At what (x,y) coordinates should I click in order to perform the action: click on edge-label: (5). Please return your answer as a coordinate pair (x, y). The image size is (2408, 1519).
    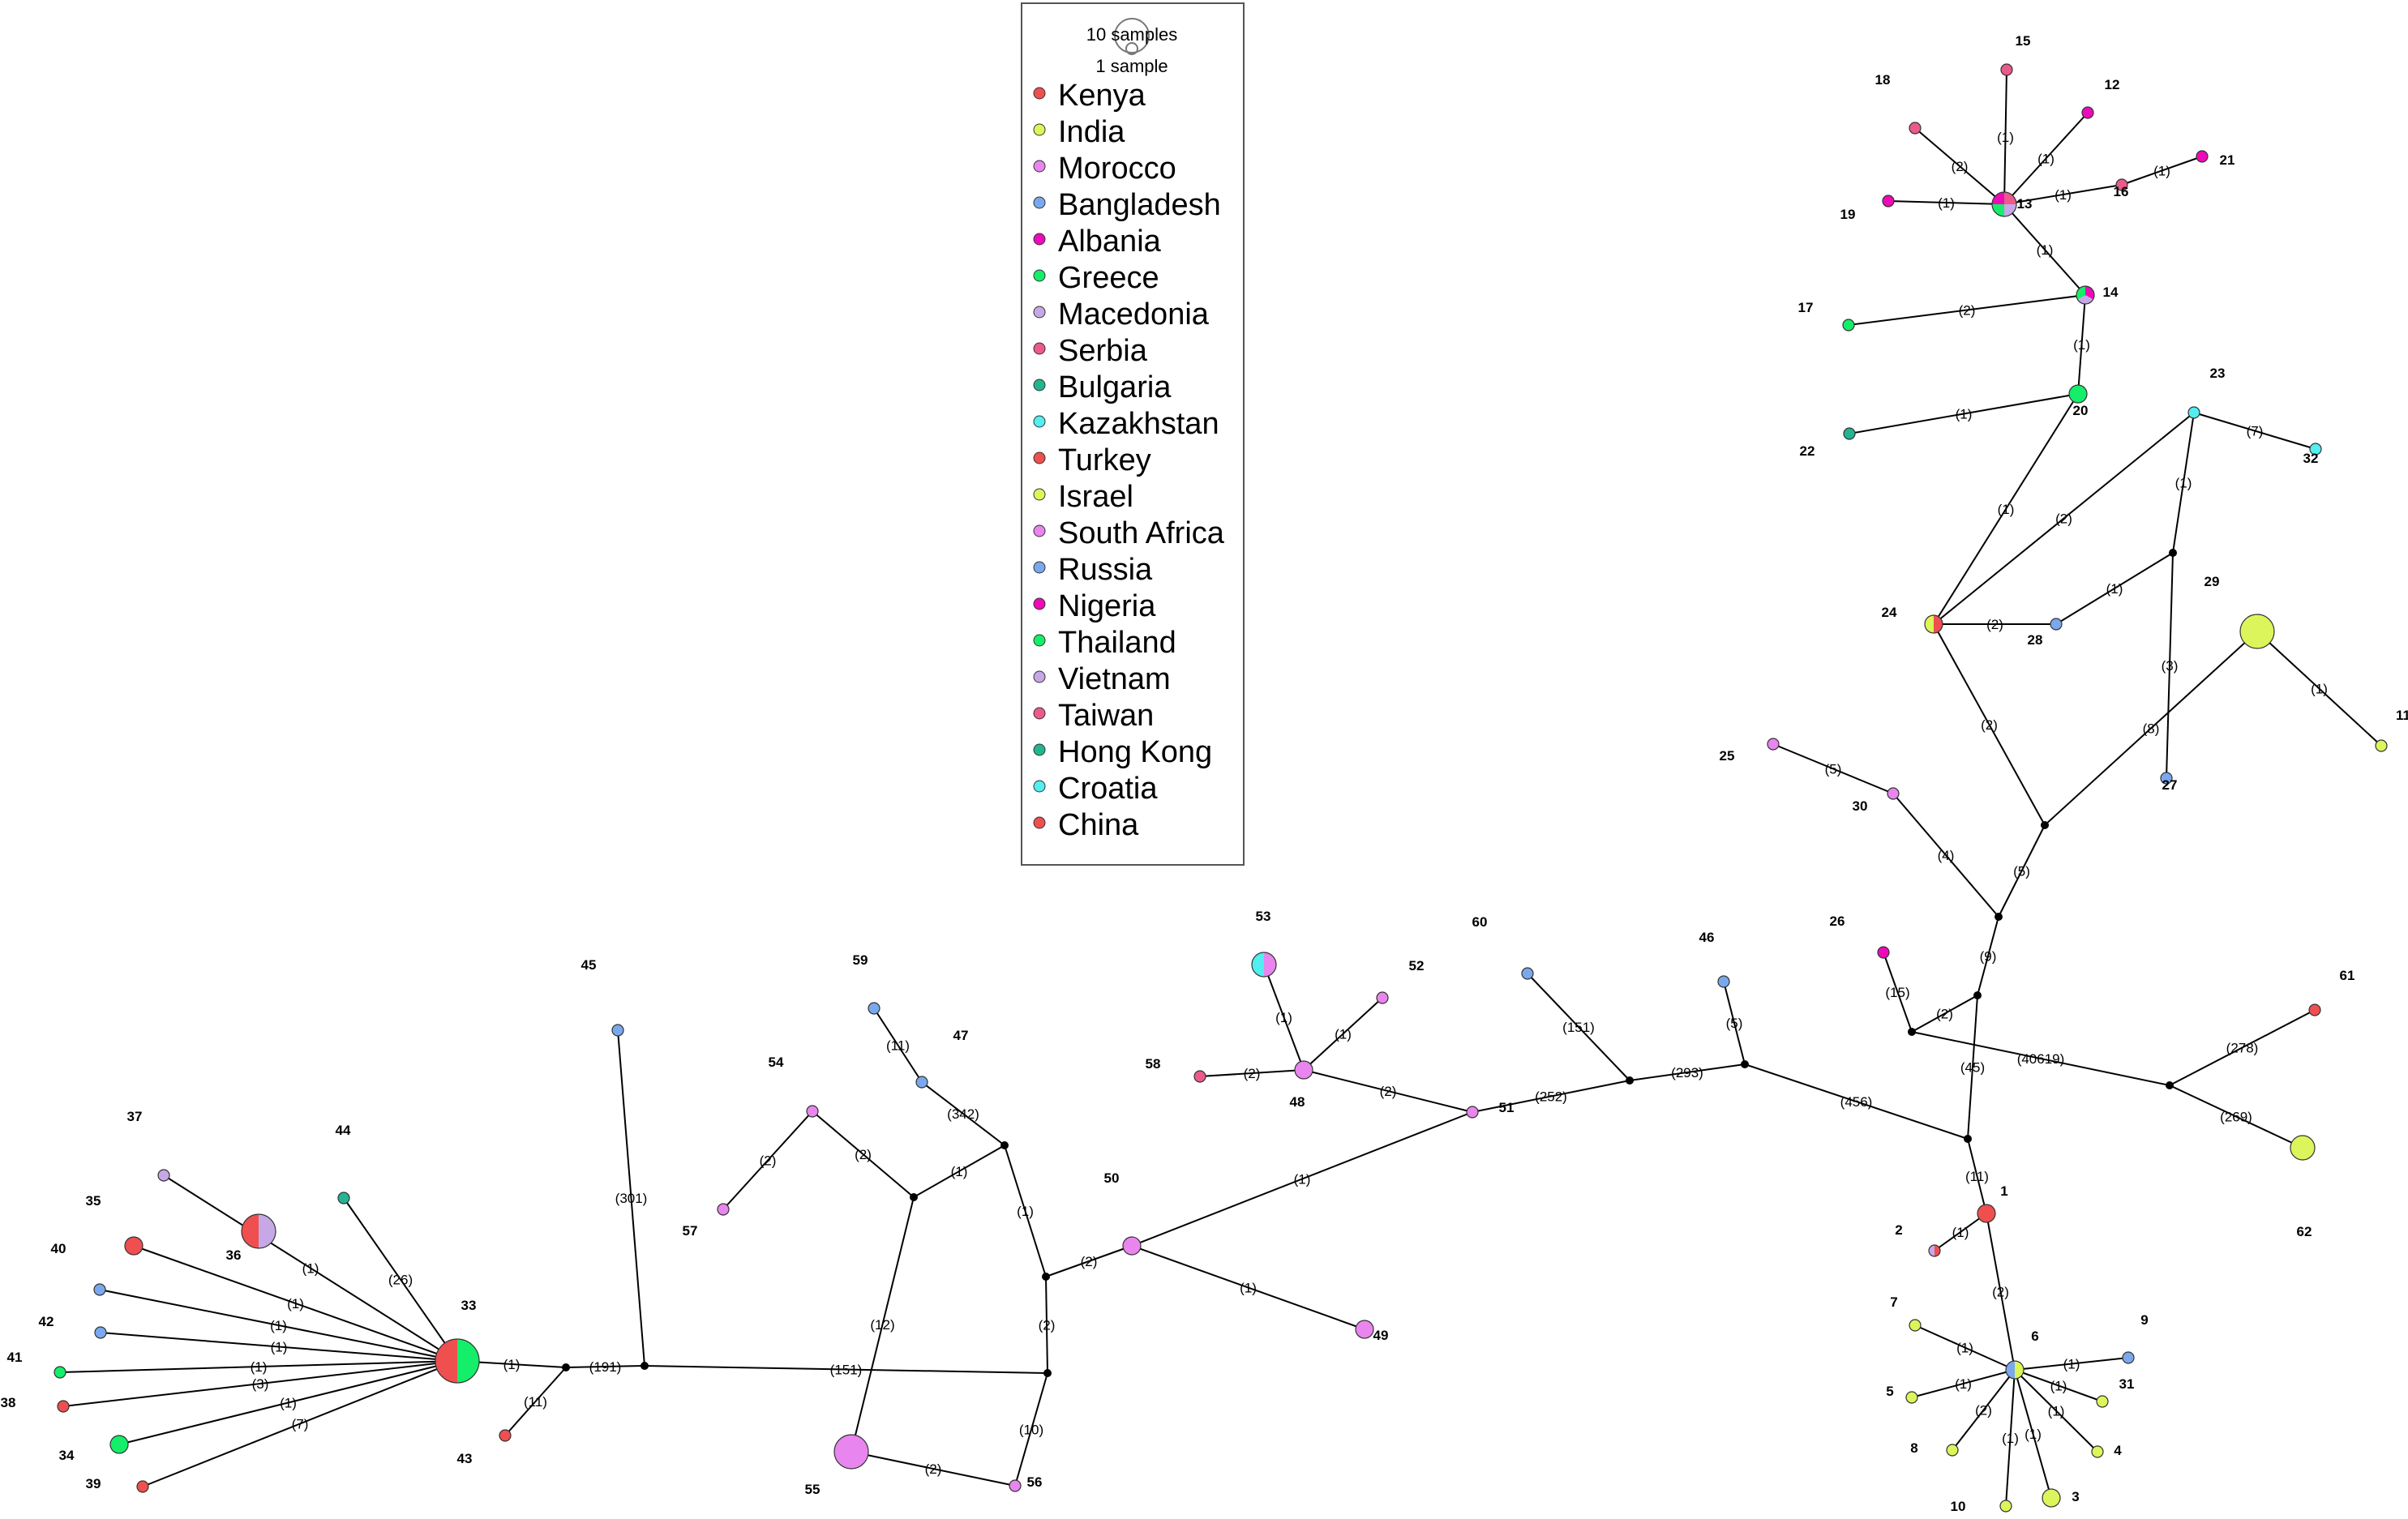
    Looking at the image, I should click on (2022, 871).